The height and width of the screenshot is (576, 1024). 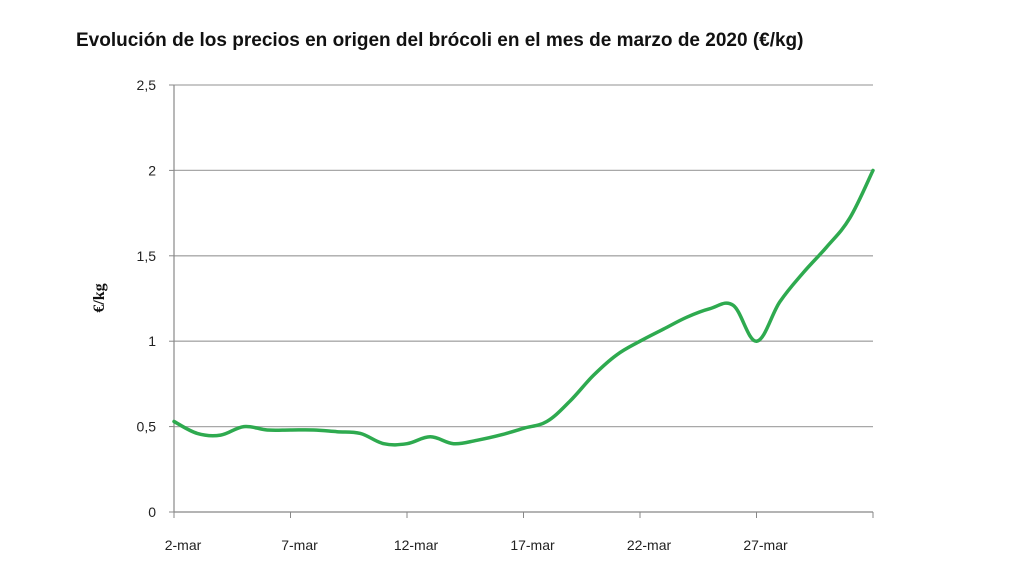 What do you see at coordinates (765, 545) in the screenshot?
I see `x-tick-label: 27-mar` at bounding box center [765, 545].